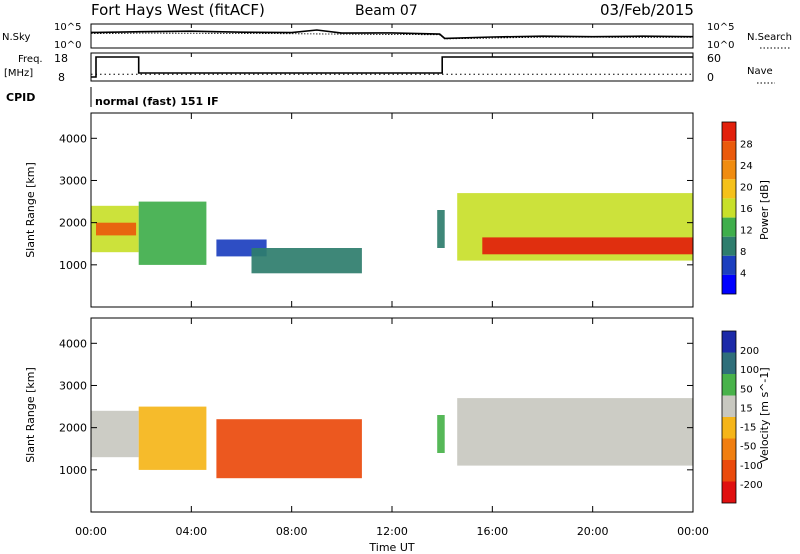 The height and width of the screenshot is (554, 800). What do you see at coordinates (746, 389) in the screenshot?
I see `velocity-colorbar-tick-5: 50` at bounding box center [746, 389].